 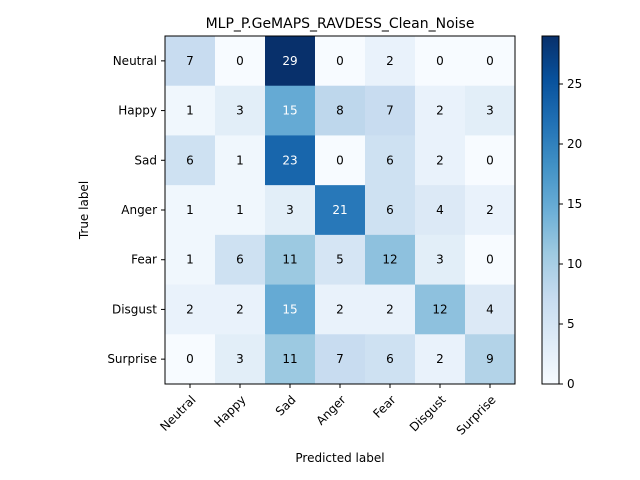 I want to click on heatmap-cell-value: 9, so click(x=490, y=359).